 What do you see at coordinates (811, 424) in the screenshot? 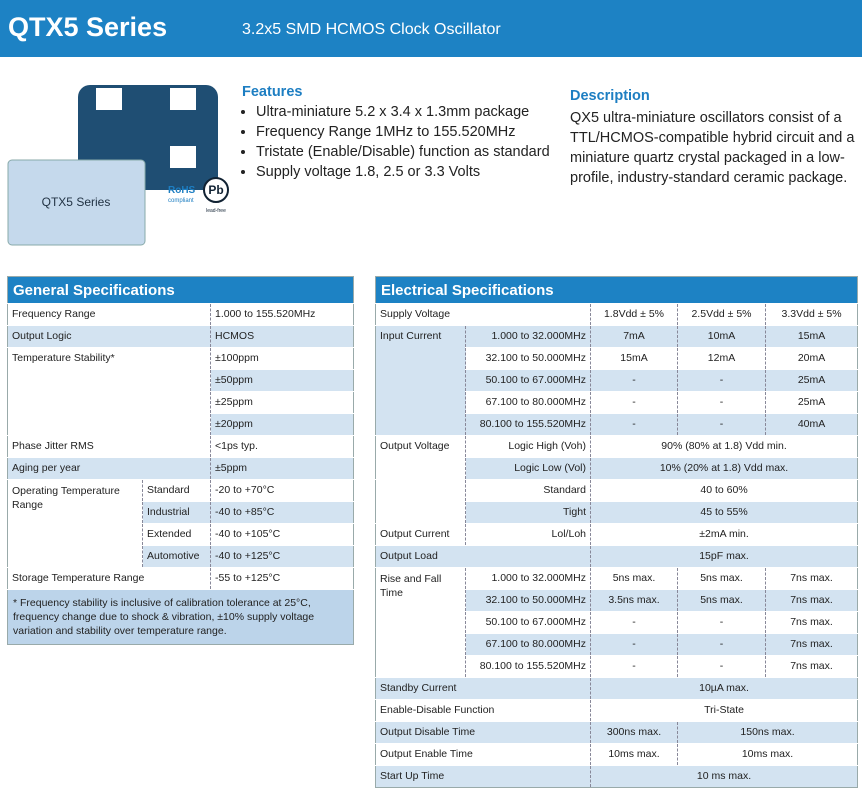
I see `table-cell: 40mA` at bounding box center [811, 424].